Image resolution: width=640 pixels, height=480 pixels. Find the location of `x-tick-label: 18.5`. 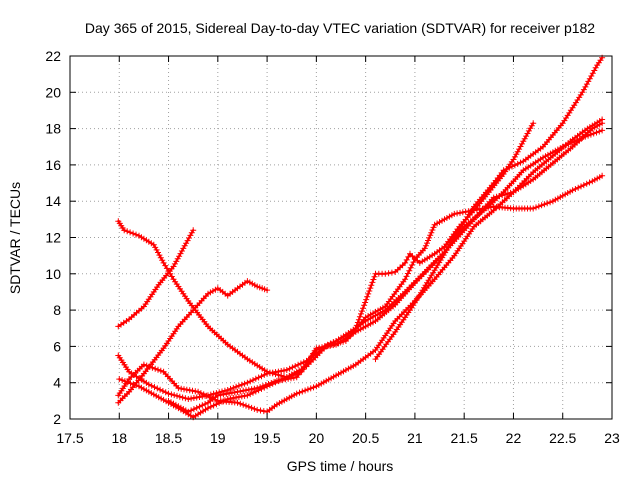

x-tick-label: 18.5 is located at coordinates (168, 438).